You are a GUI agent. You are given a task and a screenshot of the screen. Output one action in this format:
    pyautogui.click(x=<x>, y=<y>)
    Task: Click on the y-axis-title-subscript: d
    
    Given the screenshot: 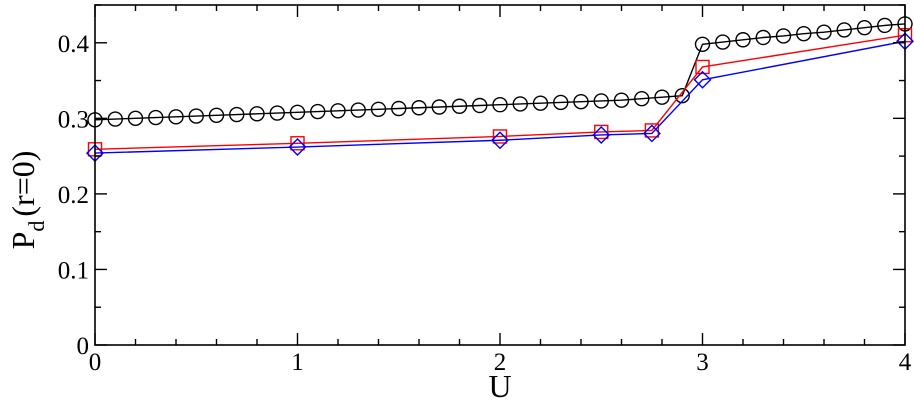 What is the action you would take?
    pyautogui.click(x=36, y=226)
    